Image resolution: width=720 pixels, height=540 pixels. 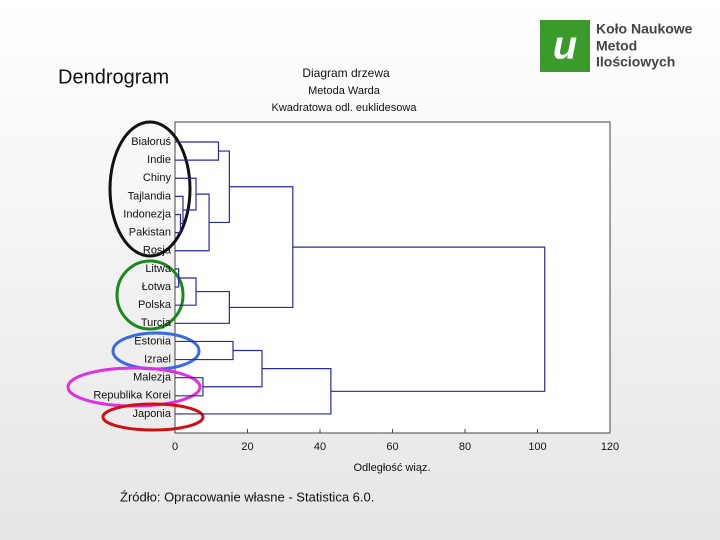 I want to click on leaf-label: Republika Korei, so click(x=132, y=396).